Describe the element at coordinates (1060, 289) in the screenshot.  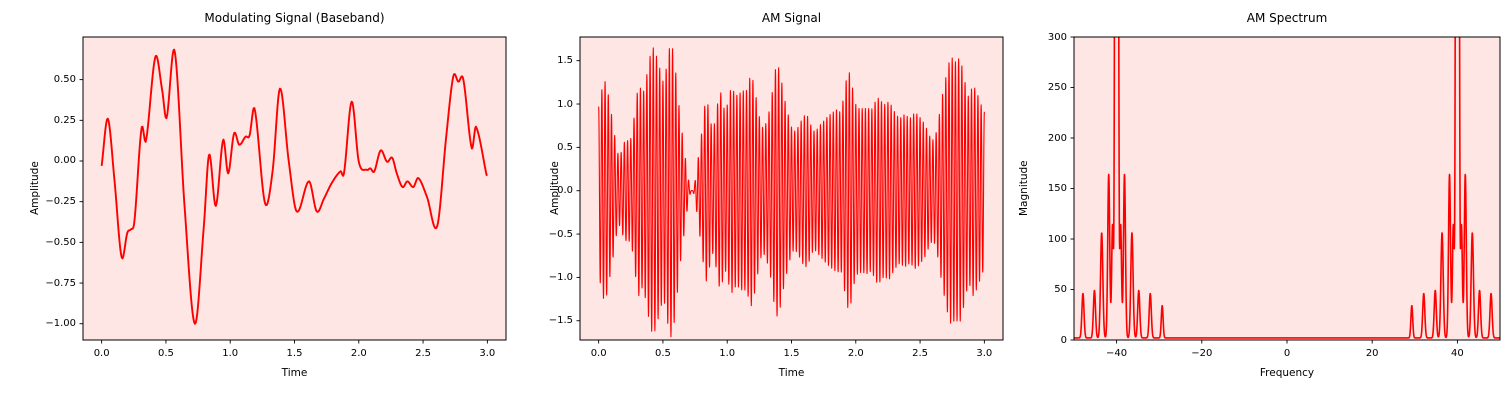
I see `y-tick-label: 50` at that location.